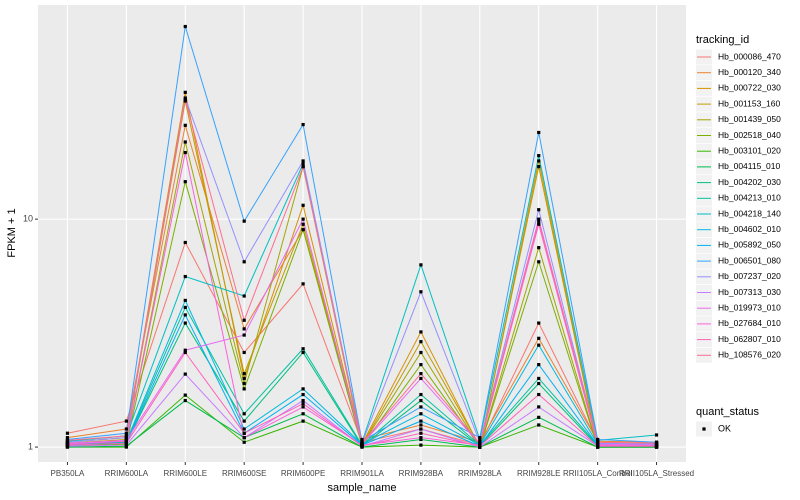 This screenshot has width=800, height=500. Describe the element at coordinates (244, 473) in the screenshot. I see `x-tick-label: RRIM600SE` at that location.